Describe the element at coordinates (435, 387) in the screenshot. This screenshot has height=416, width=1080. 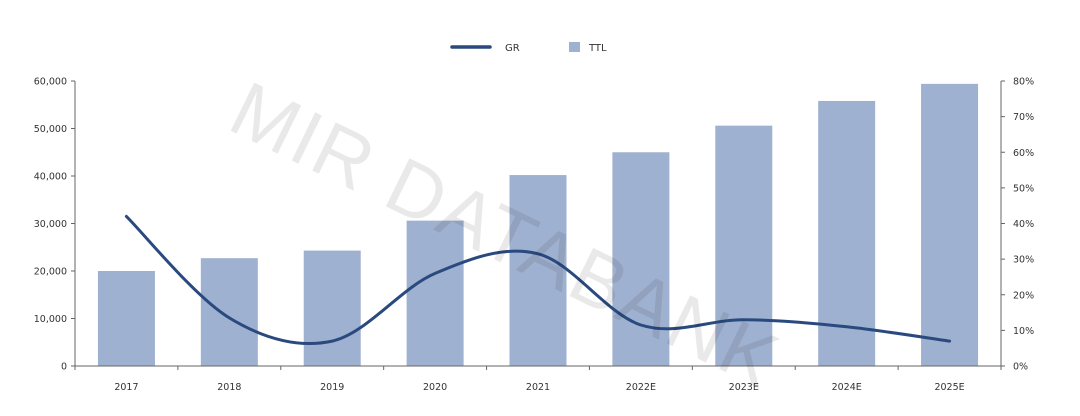
I see `x-tick-label: 2020` at that location.